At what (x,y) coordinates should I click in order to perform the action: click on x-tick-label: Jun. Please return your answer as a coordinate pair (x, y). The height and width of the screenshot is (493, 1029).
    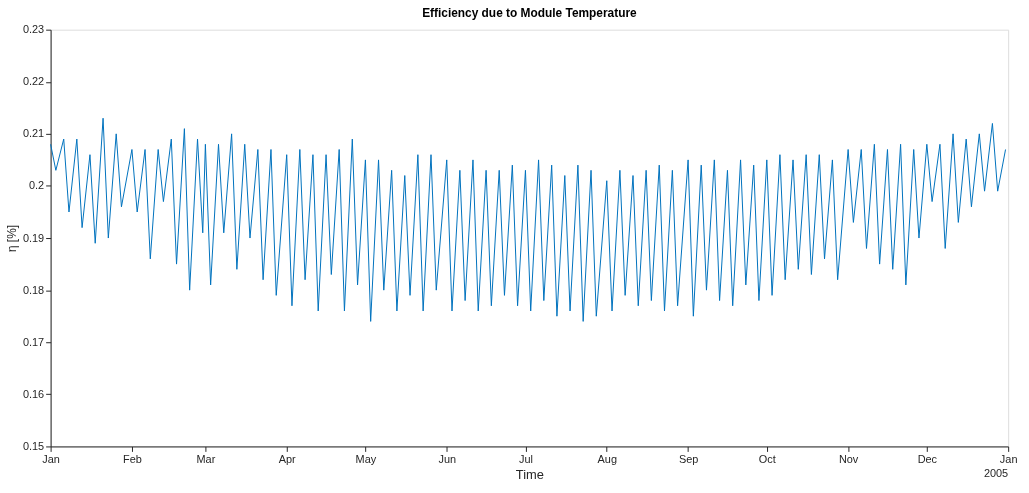
    Looking at the image, I should click on (447, 458).